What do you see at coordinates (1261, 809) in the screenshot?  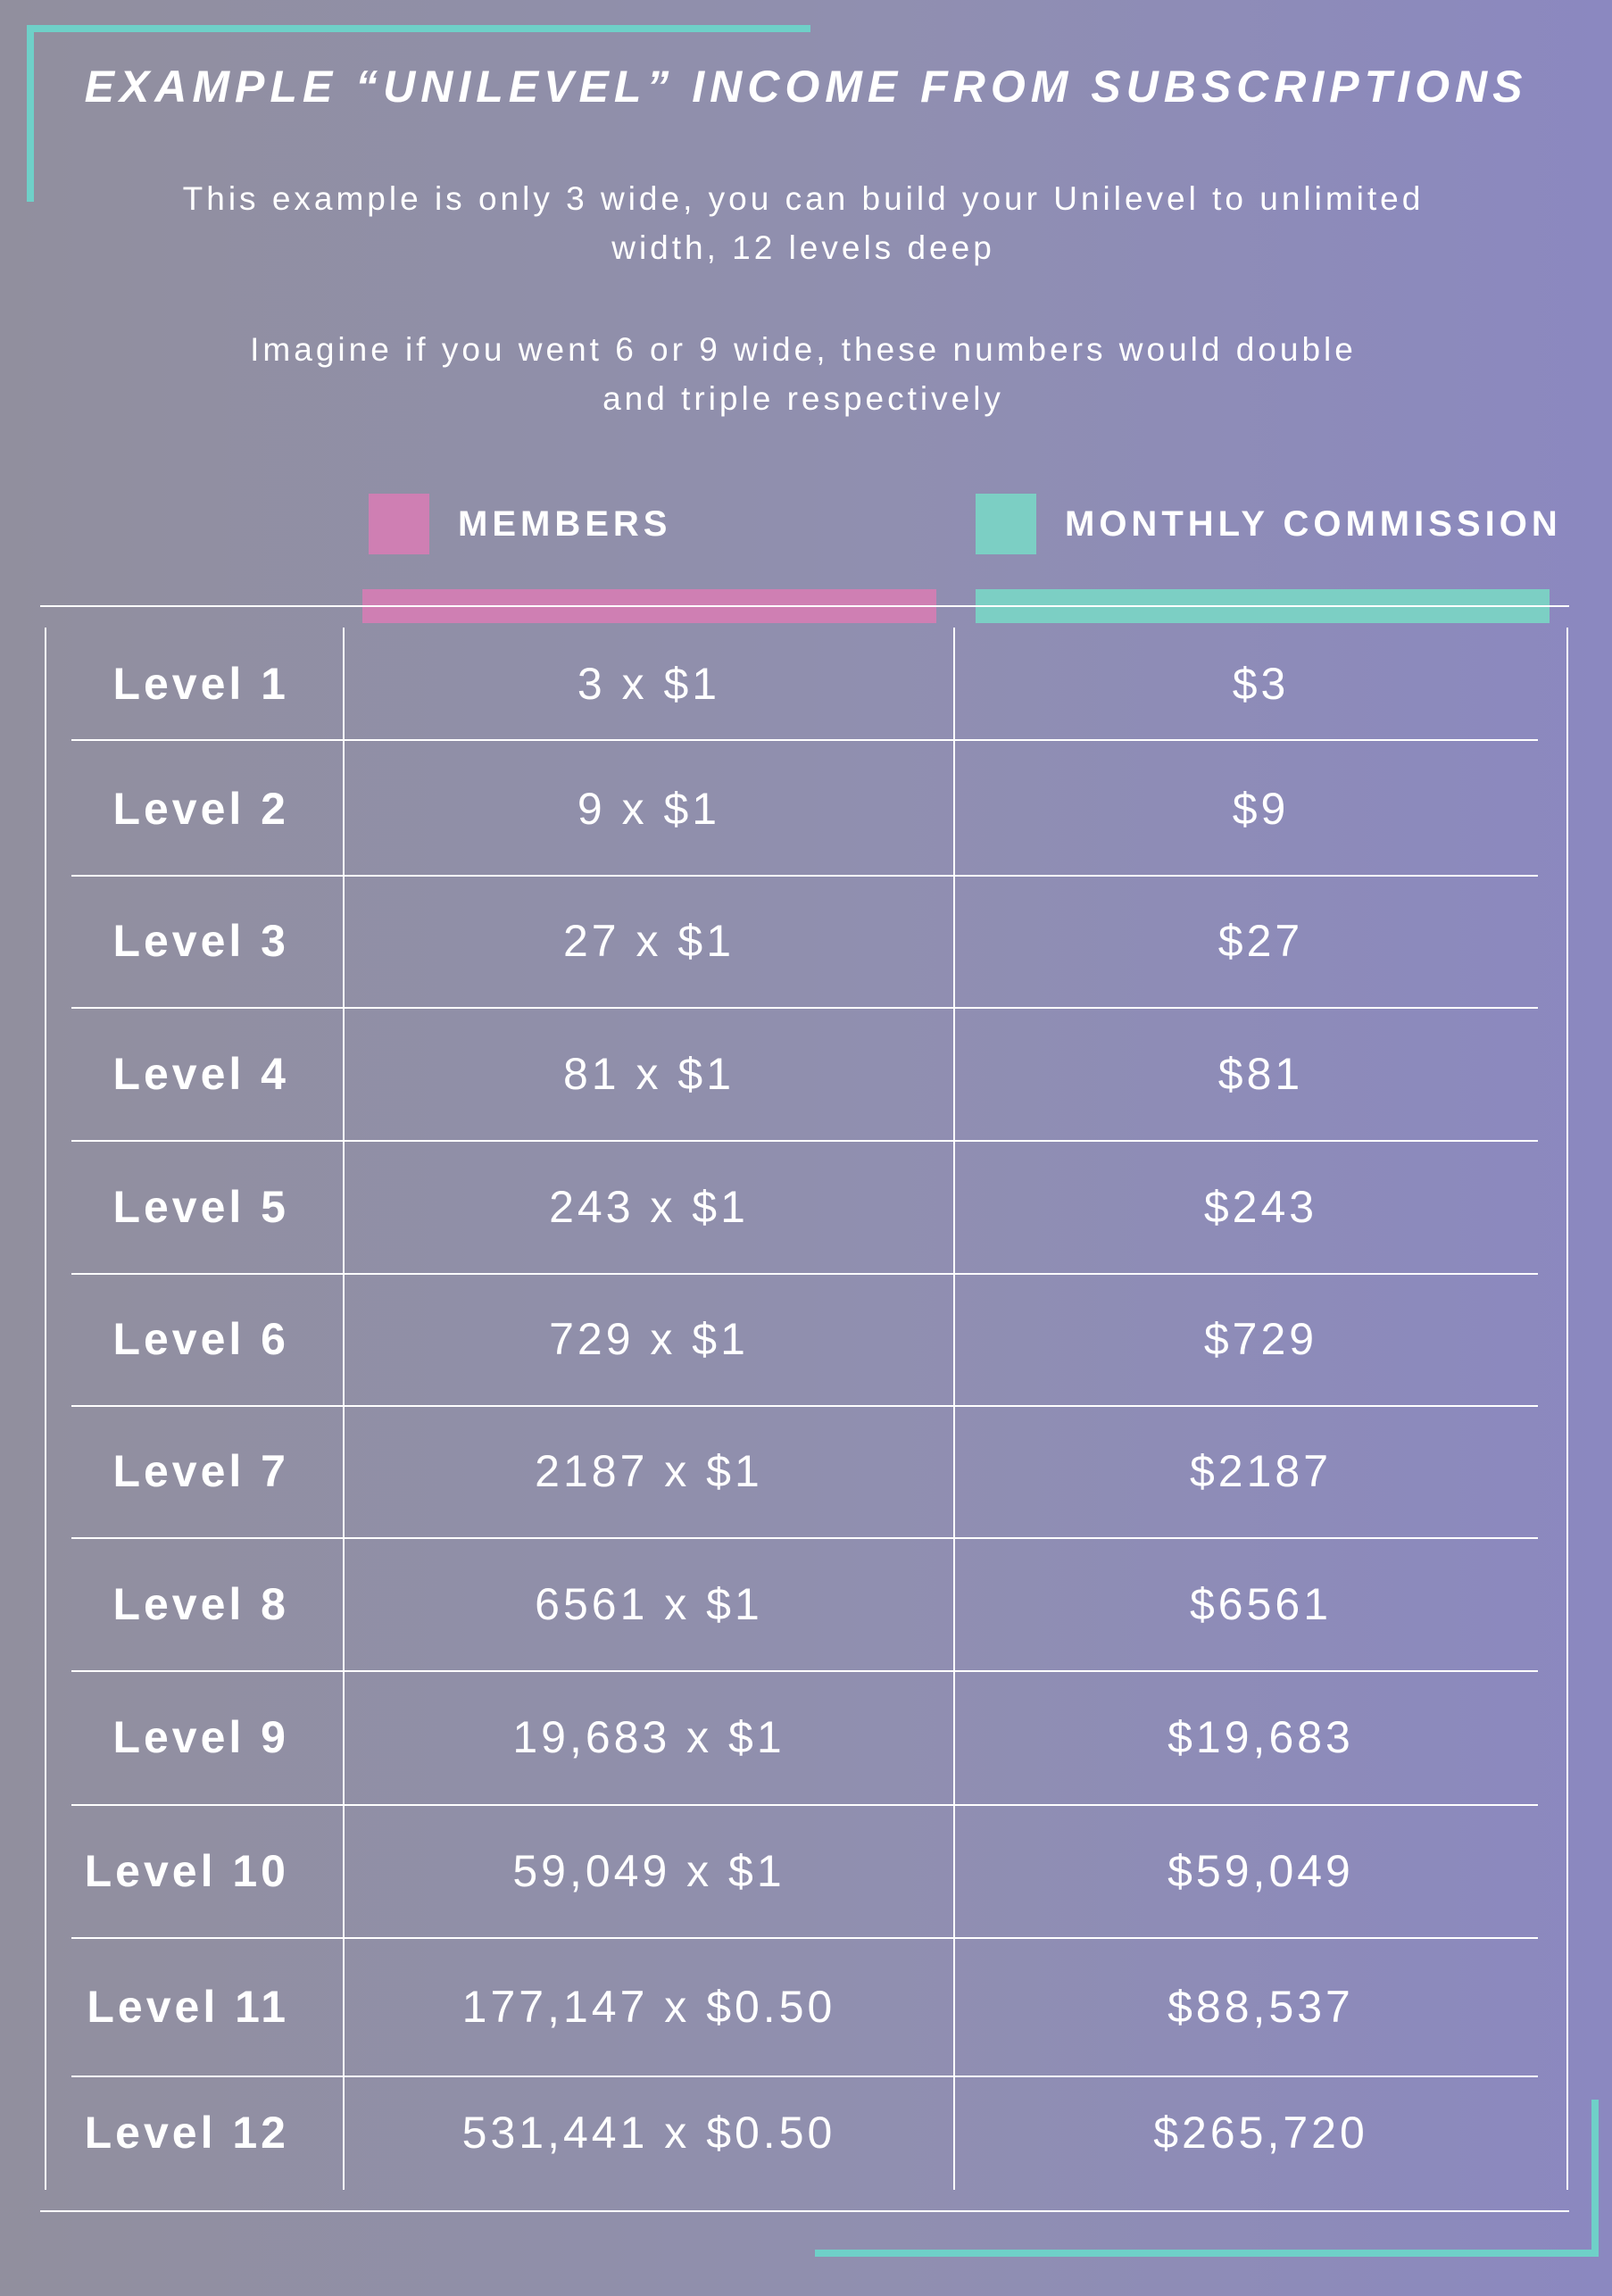 I see `commission-cell: $9` at bounding box center [1261, 809].